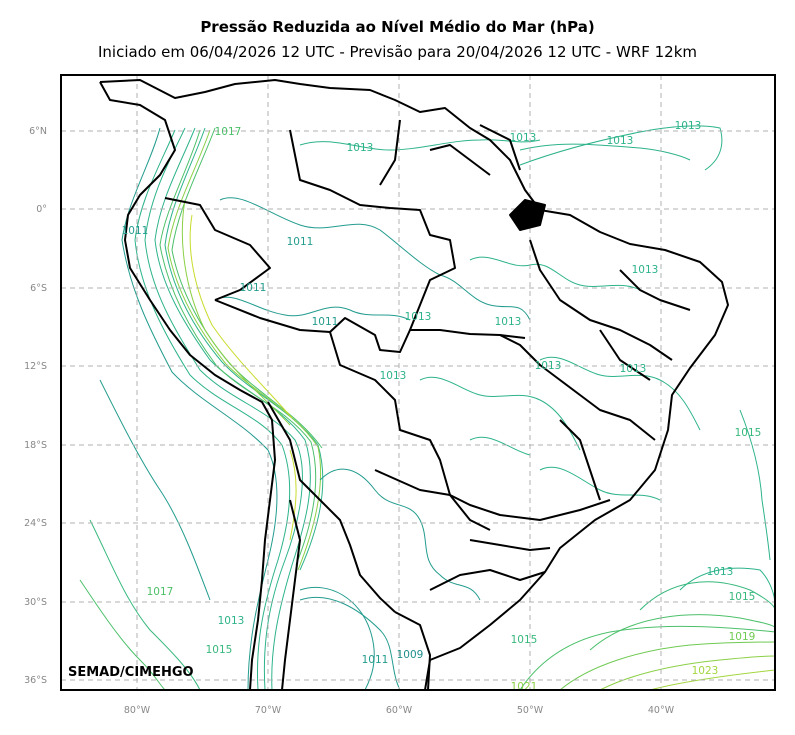 The image size is (795, 735). What do you see at coordinates (410, 655) in the screenshot?
I see `isobar-label: 1009` at bounding box center [410, 655].